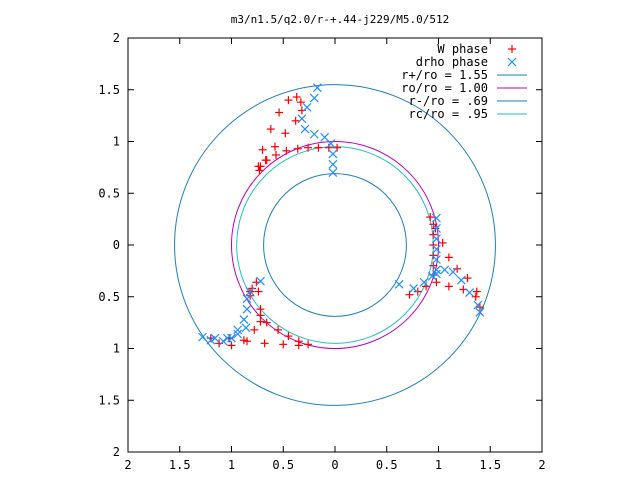  What do you see at coordinates (448, 114) in the screenshot?
I see `legend-label: rc/ro = .95` at bounding box center [448, 114].